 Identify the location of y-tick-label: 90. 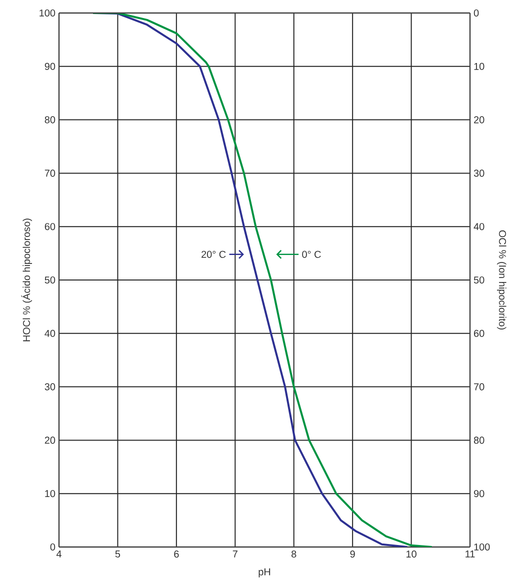
(50, 66).